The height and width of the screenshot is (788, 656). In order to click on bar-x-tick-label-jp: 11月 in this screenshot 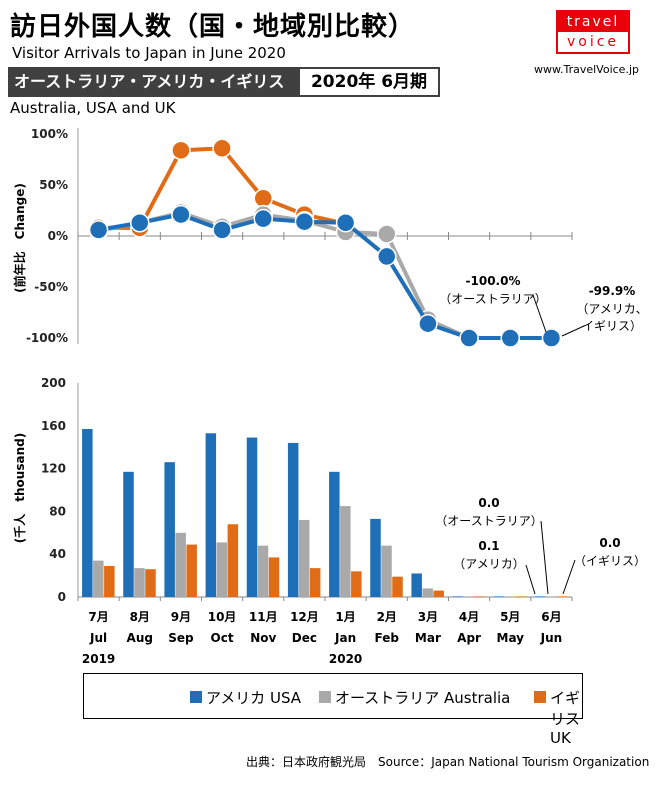, I will do `click(263, 617)`.